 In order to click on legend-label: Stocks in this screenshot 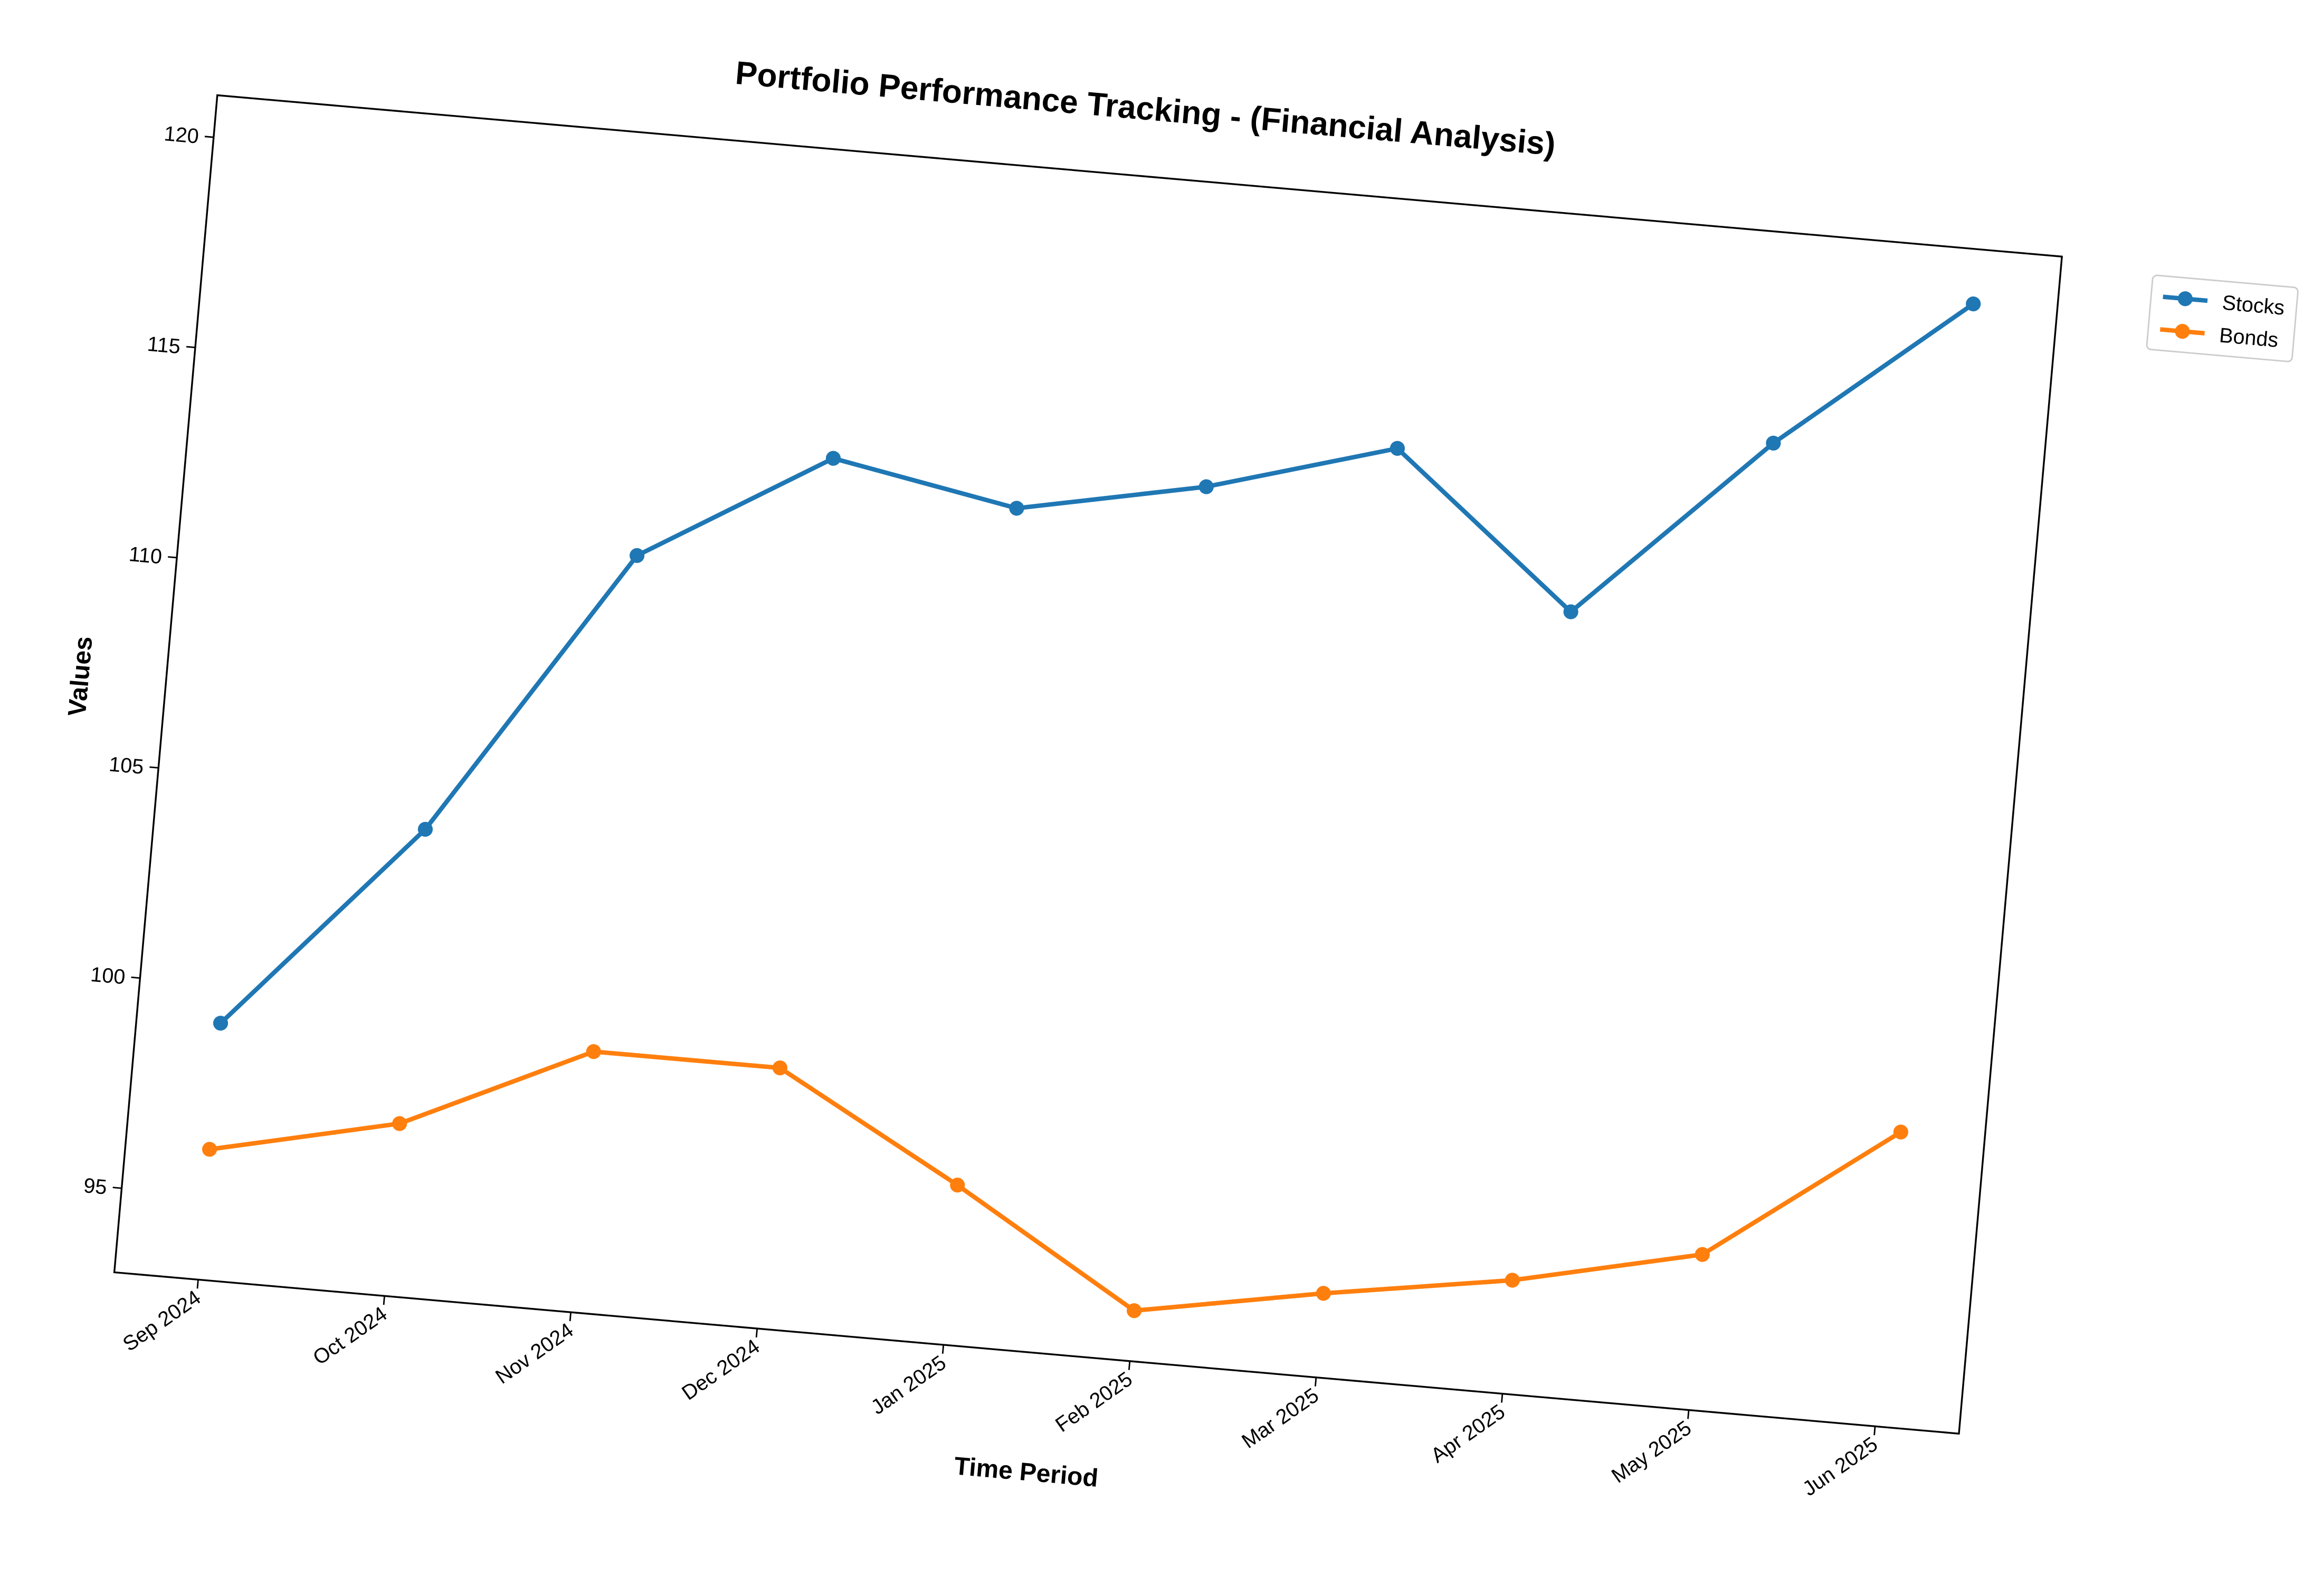, I will do `click(2253, 305)`.